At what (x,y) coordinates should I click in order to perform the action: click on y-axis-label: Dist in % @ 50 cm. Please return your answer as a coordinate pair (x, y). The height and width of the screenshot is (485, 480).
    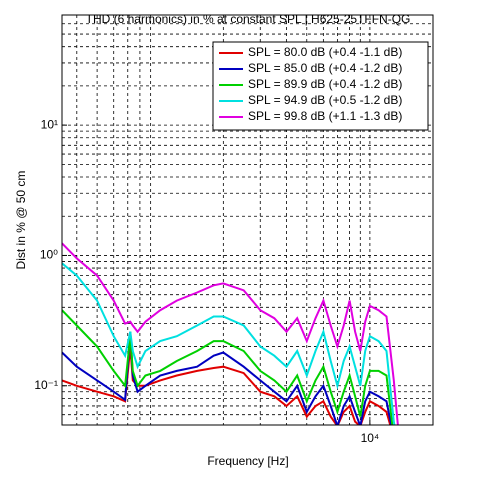
    Looking at the image, I should click on (21, 220).